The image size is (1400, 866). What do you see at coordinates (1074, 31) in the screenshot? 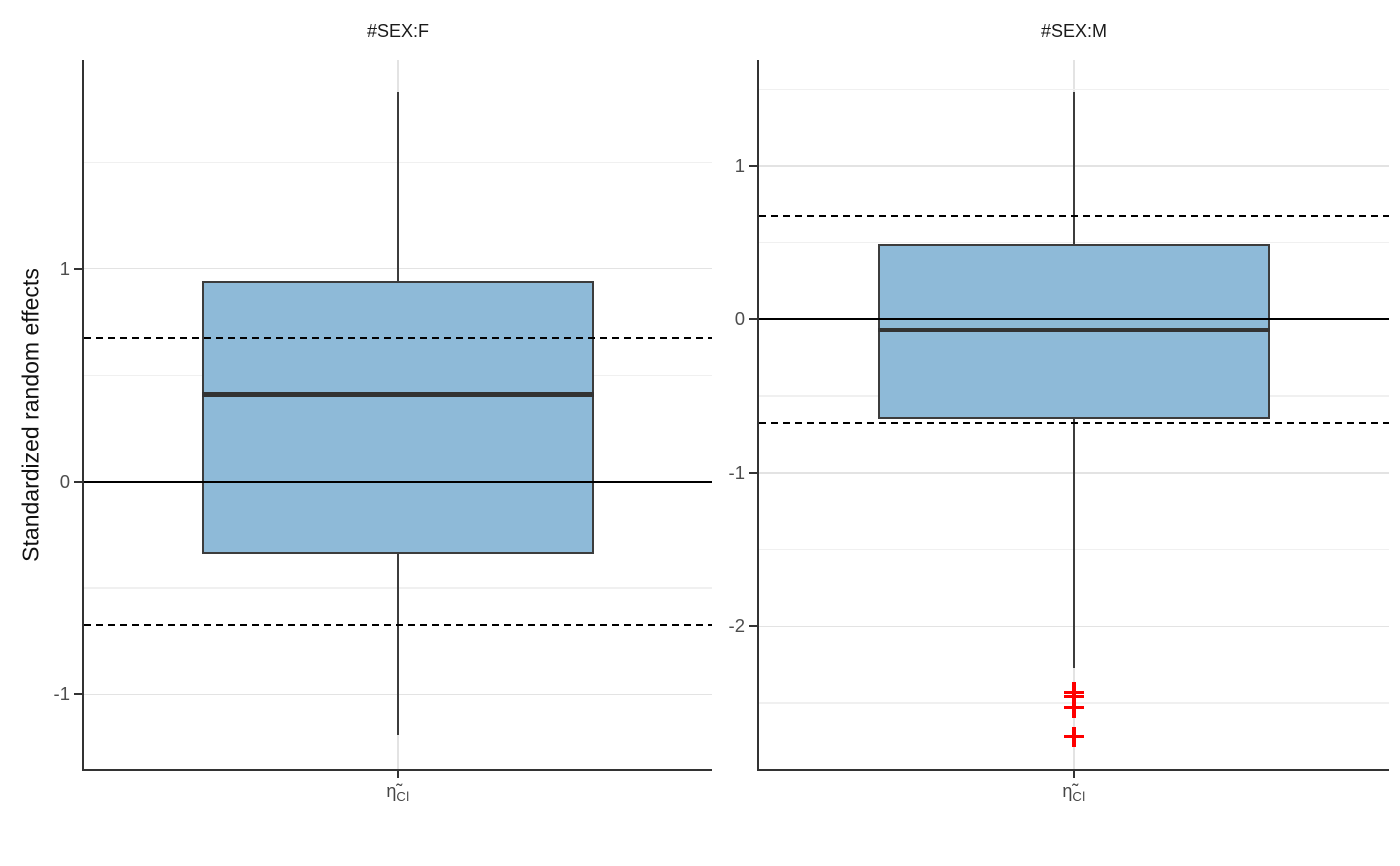
I see `facet-title-sex-m: #SEX:M` at bounding box center [1074, 31].